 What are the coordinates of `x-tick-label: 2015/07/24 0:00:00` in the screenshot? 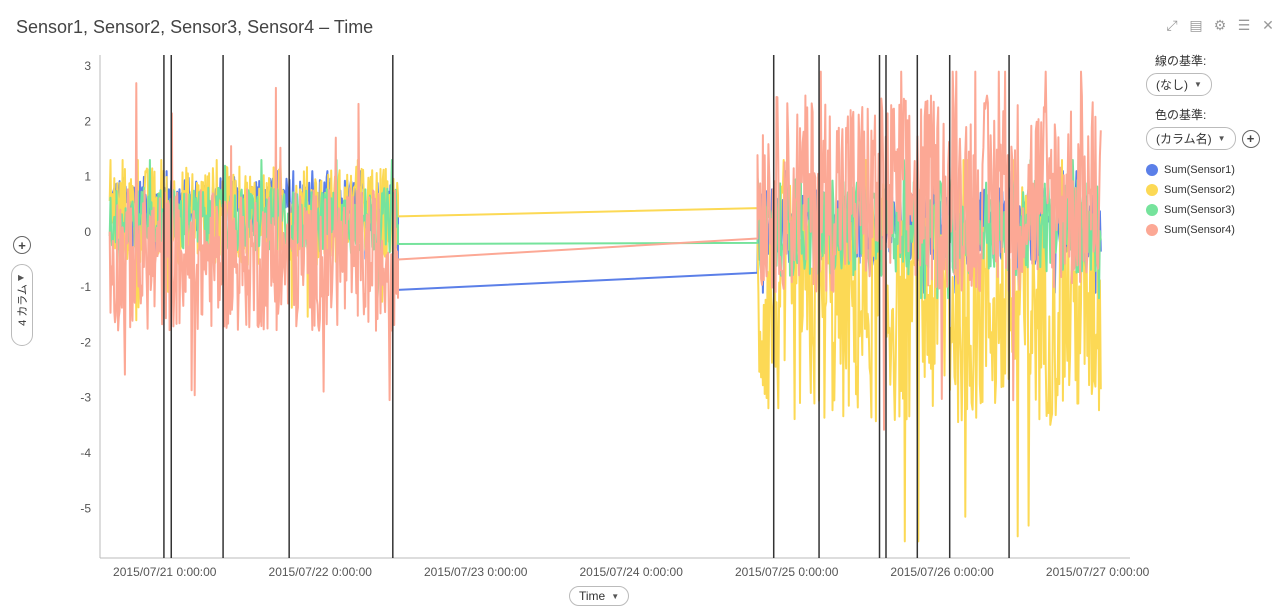 It's located at (631, 572).